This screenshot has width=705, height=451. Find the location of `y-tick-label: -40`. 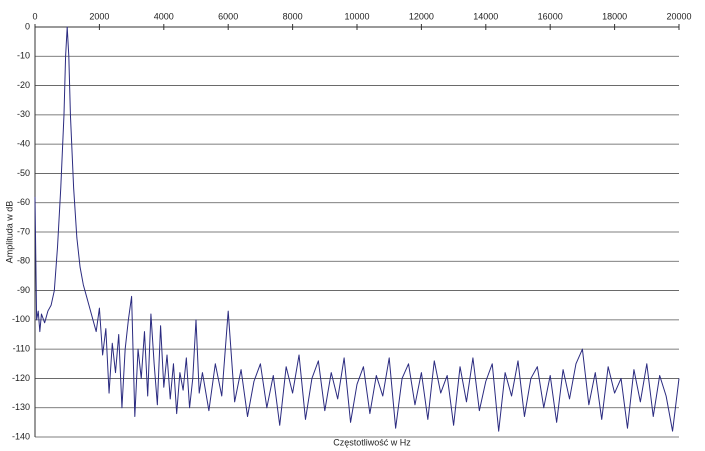

y-tick-label: -40 is located at coordinates (23, 144).